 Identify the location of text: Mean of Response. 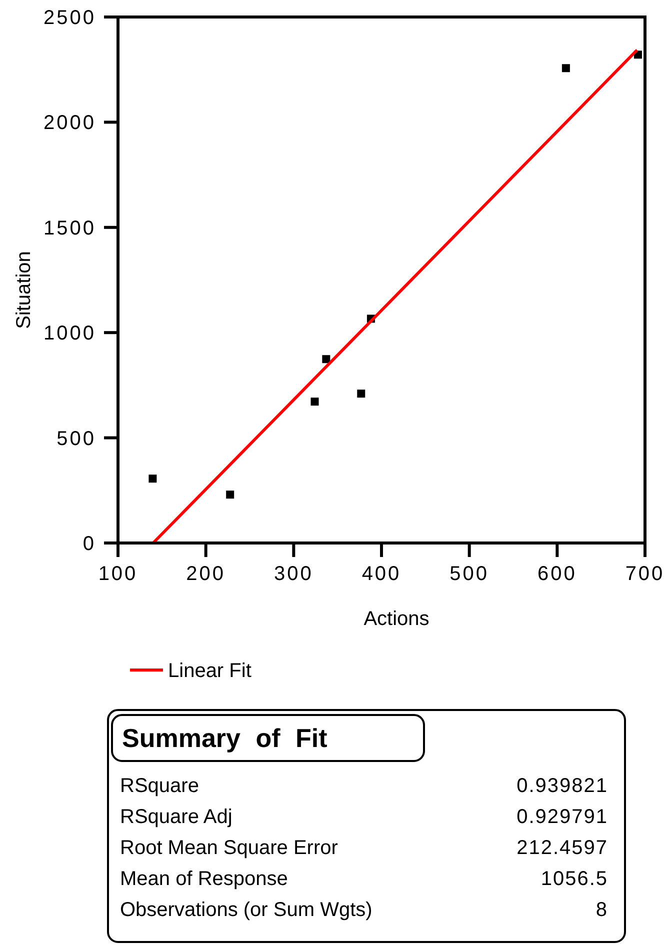
(204, 879).